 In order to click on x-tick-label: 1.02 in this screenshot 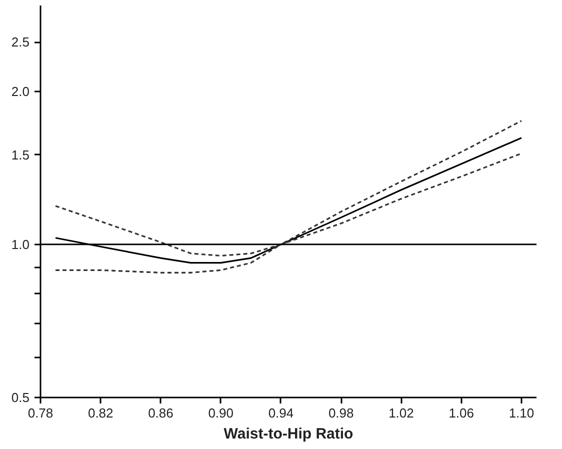, I will do `click(401, 413)`.